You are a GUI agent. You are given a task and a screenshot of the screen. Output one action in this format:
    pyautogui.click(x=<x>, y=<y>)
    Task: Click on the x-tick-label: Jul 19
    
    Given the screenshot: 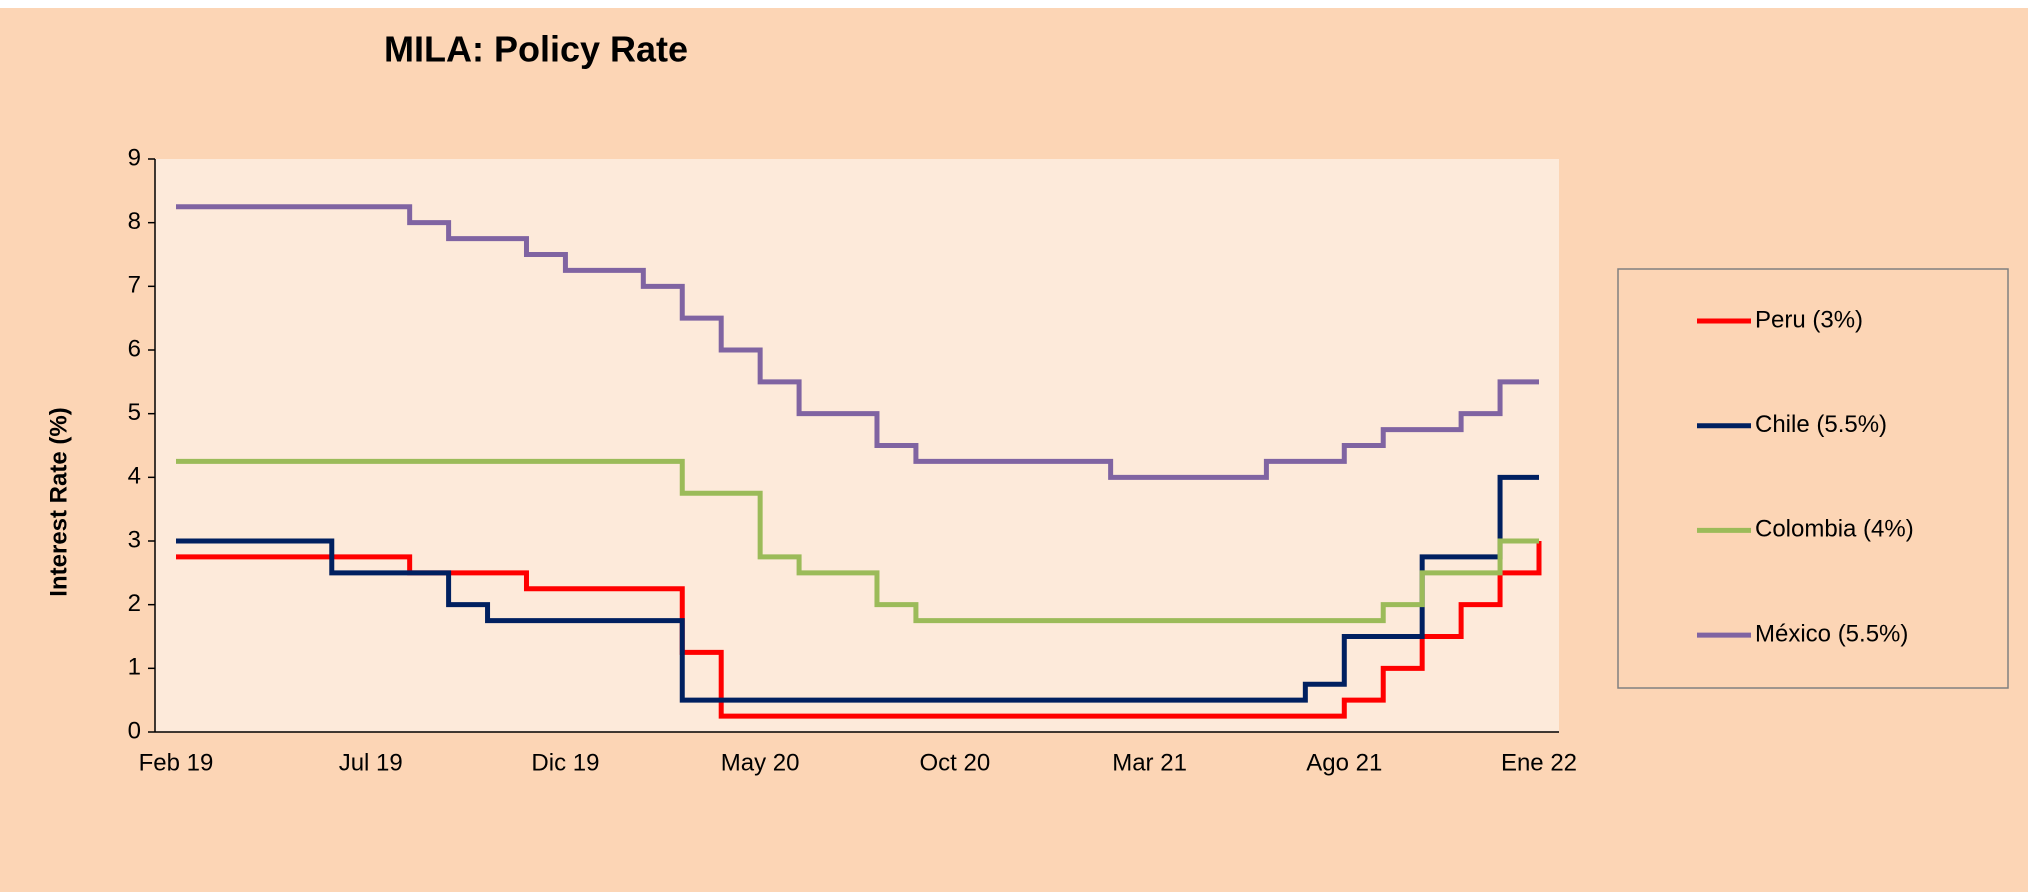 What is the action you would take?
    pyautogui.click(x=371, y=762)
    